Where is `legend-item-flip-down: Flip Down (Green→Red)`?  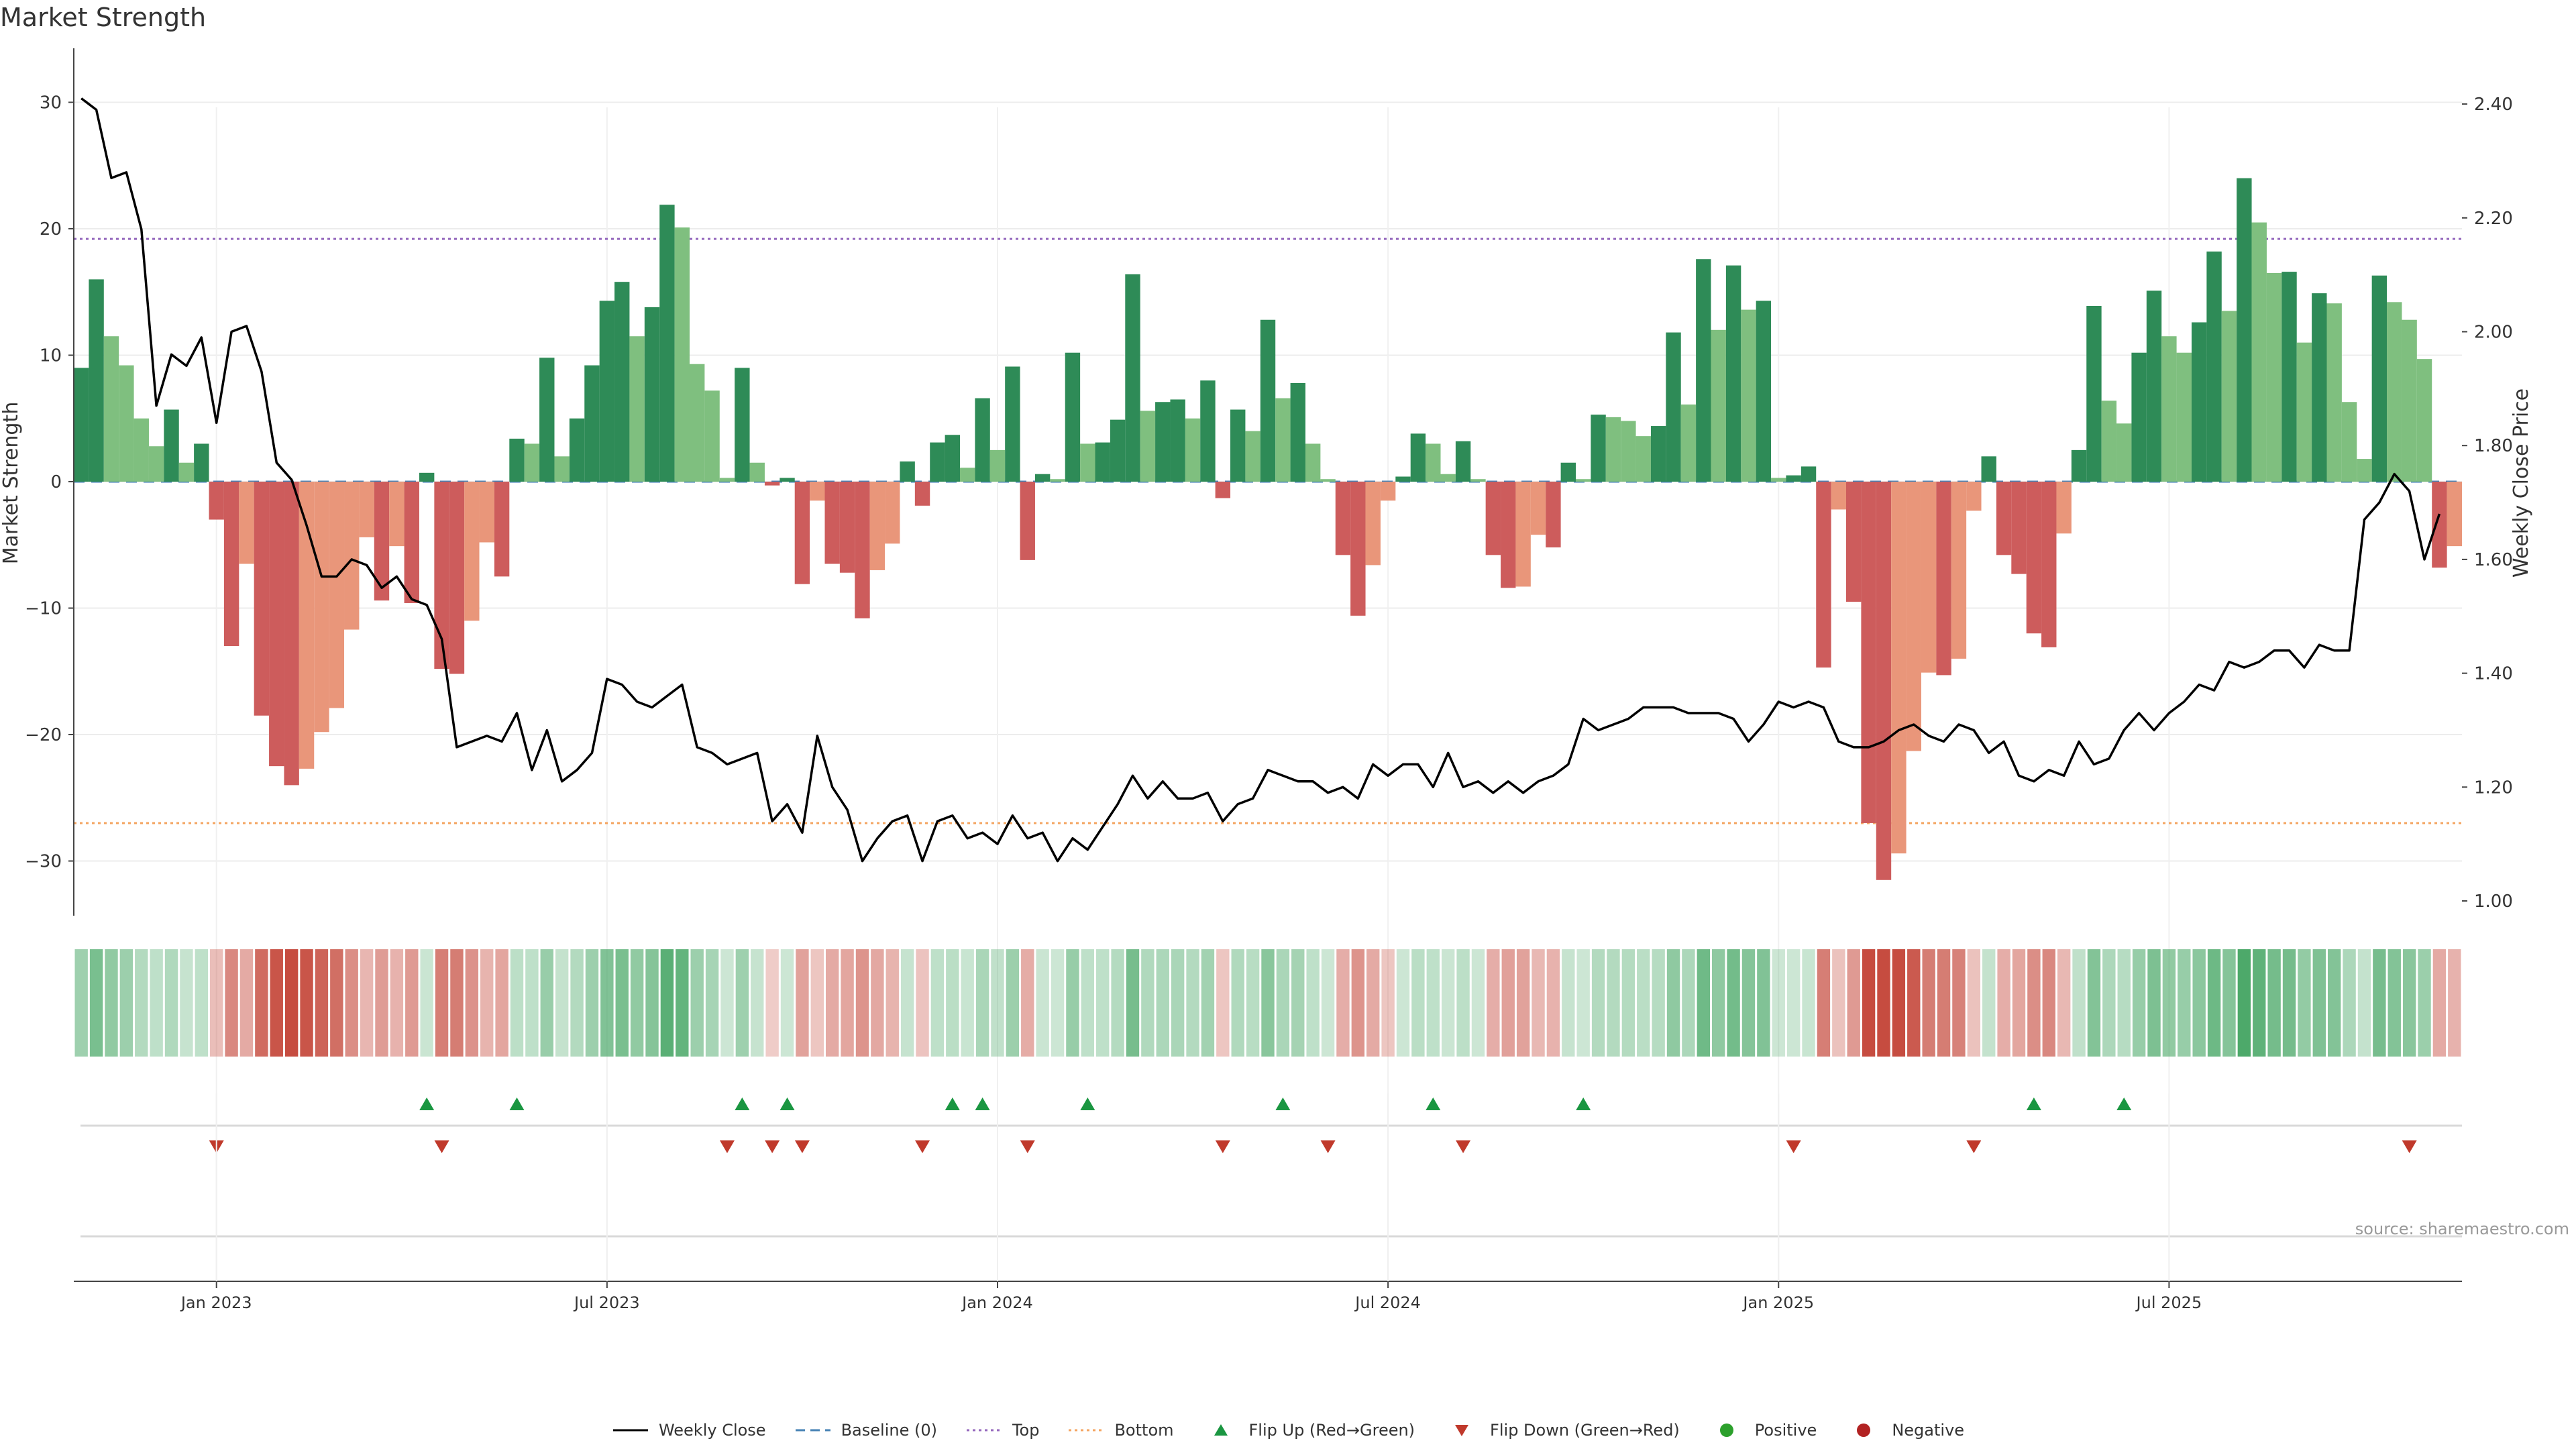 legend-item-flip-down: Flip Down (Green→Red) is located at coordinates (1561, 1430).